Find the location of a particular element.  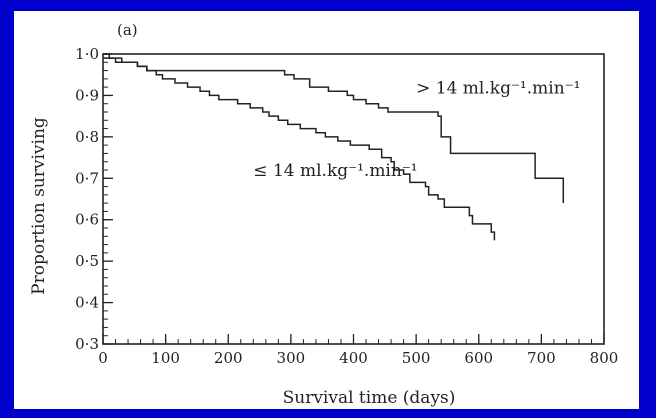

x-tick-label: 700 is located at coordinates (541, 358).